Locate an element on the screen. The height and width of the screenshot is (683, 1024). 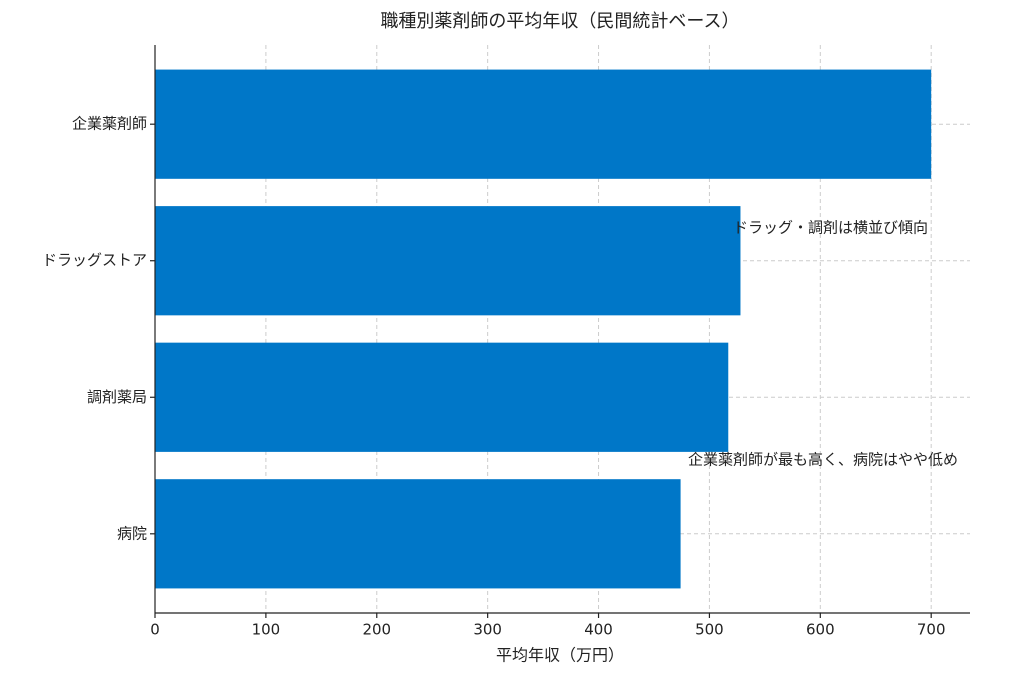
annotation: 企業薬剤師が最も高く、病院はやや低め is located at coordinates (823, 460).